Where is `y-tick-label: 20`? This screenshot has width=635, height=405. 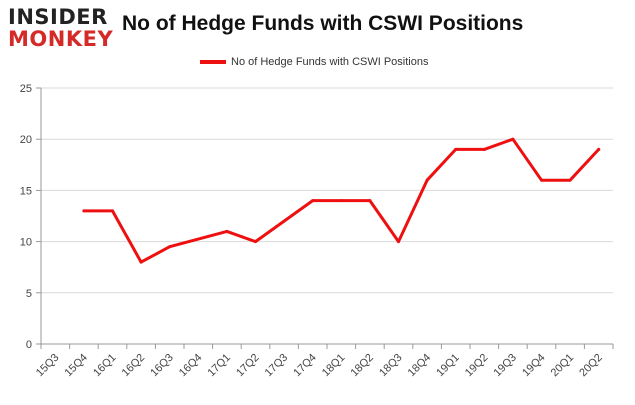
y-tick-label: 20 is located at coordinates (26, 140).